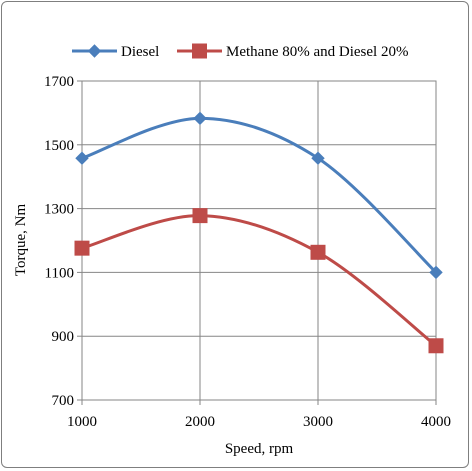 The height and width of the screenshot is (471, 472). What do you see at coordinates (82, 422) in the screenshot?
I see `x-tick-label: 1000` at bounding box center [82, 422].